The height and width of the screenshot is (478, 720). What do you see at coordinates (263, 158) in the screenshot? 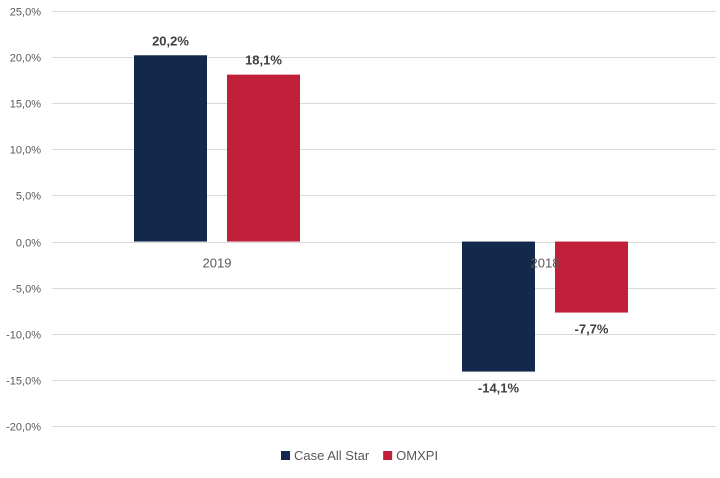
I see `bar-omxpi-2019` at bounding box center [263, 158].